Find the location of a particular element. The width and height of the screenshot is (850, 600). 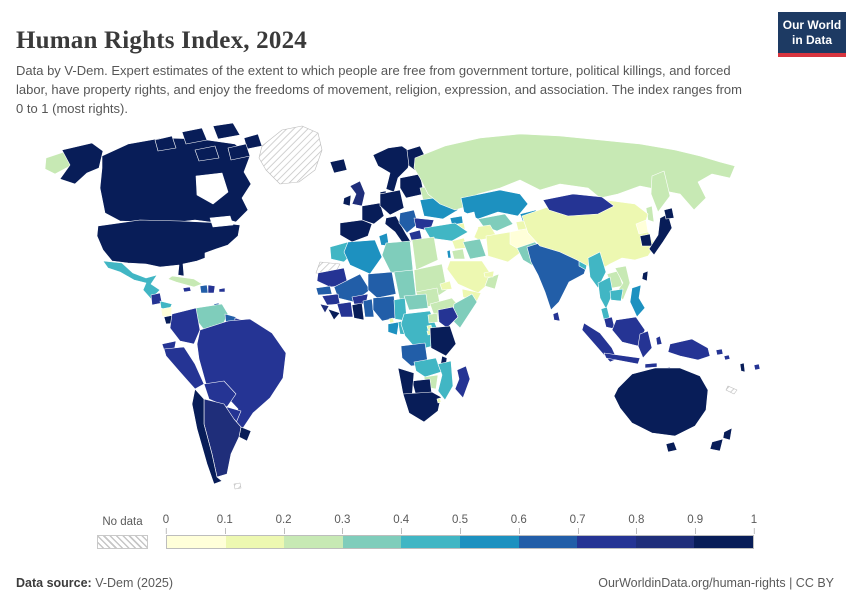

country-vanuatu is located at coordinates (742, 367).